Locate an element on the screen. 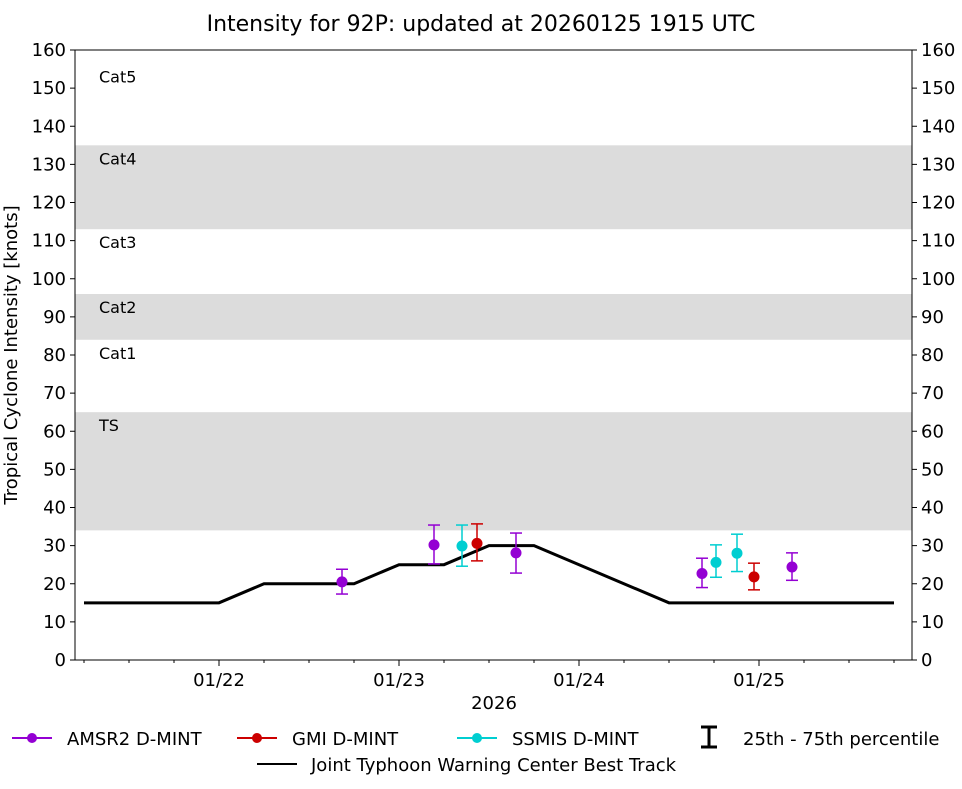  y-tick-label-right: 160 is located at coordinates (938, 50).